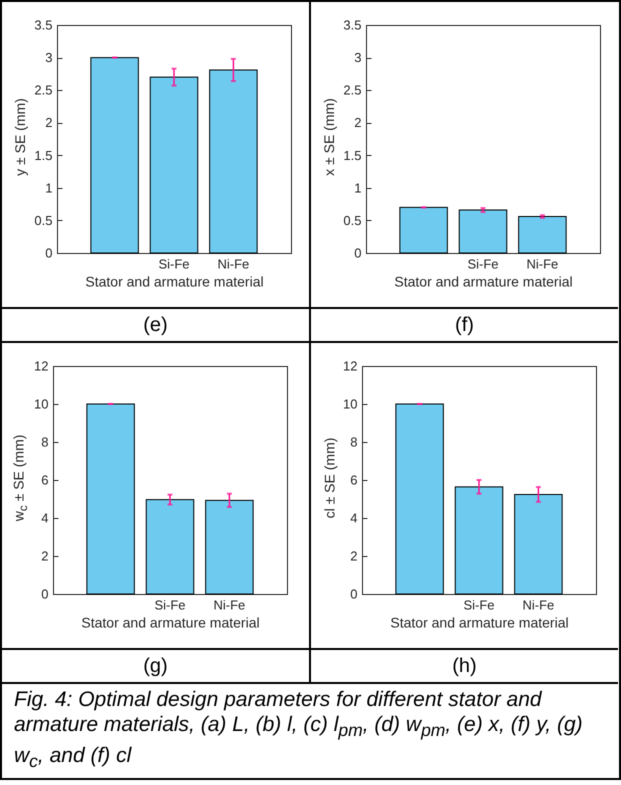 This screenshot has width=621, height=785. I want to click on y-axis-title: cl ± SE (mm), so click(329, 478).